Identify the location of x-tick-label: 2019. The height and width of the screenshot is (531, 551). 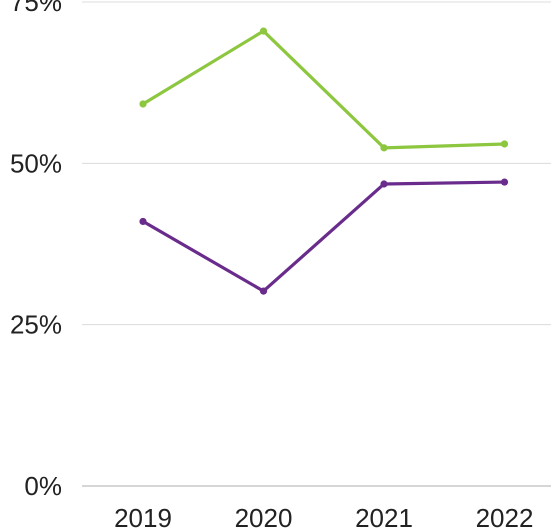
(143, 517).